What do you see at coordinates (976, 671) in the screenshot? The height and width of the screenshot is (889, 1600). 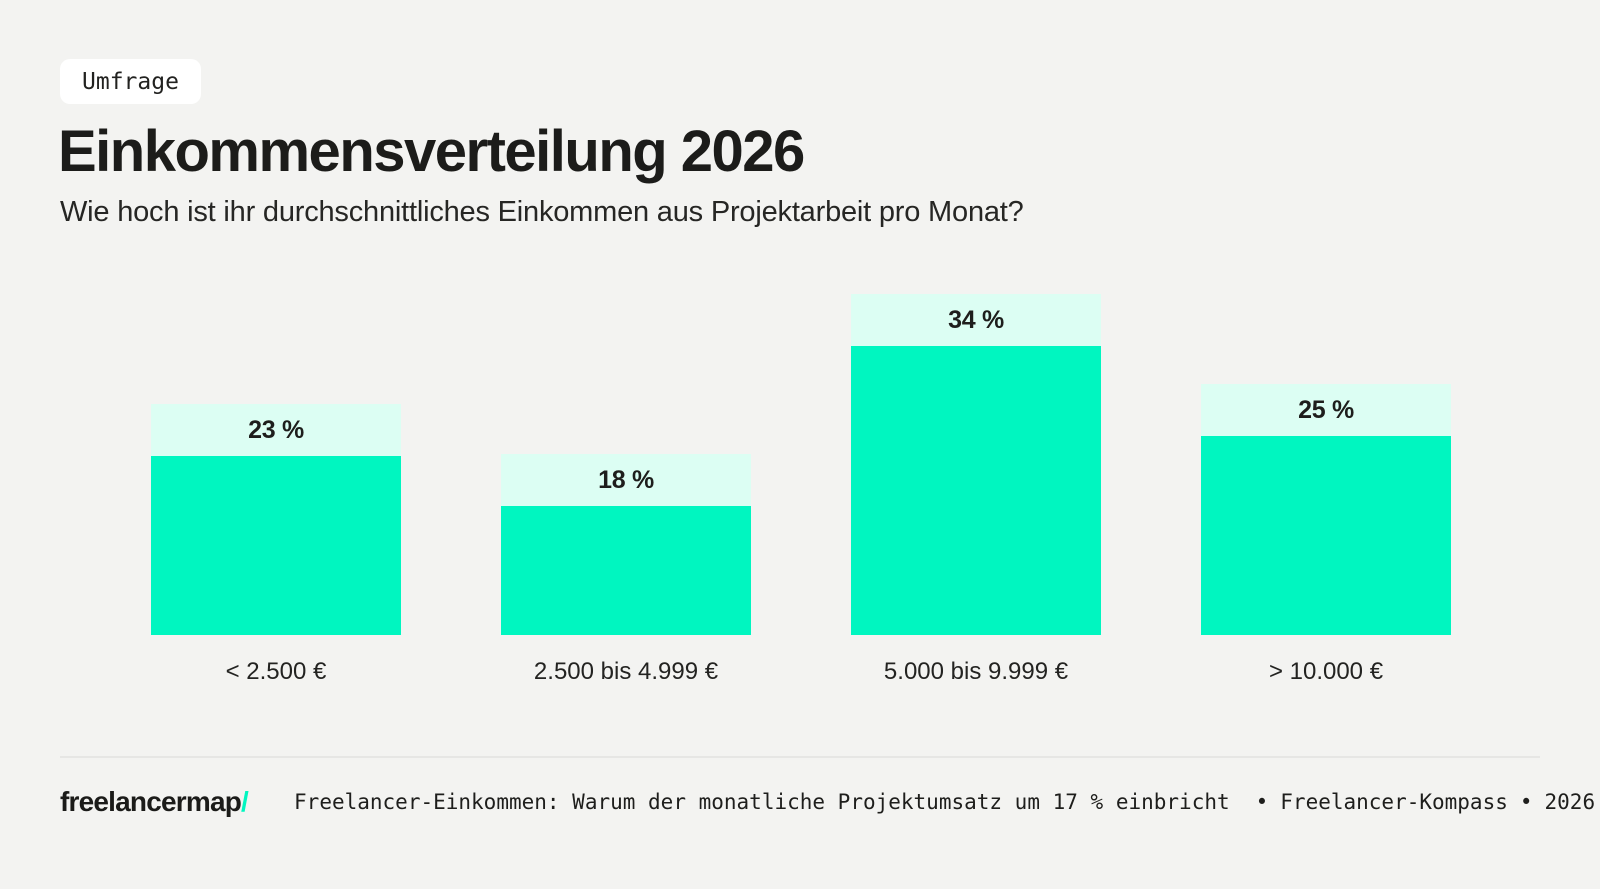 I see `bar-category-label: 5.000 bis 9.999 €` at bounding box center [976, 671].